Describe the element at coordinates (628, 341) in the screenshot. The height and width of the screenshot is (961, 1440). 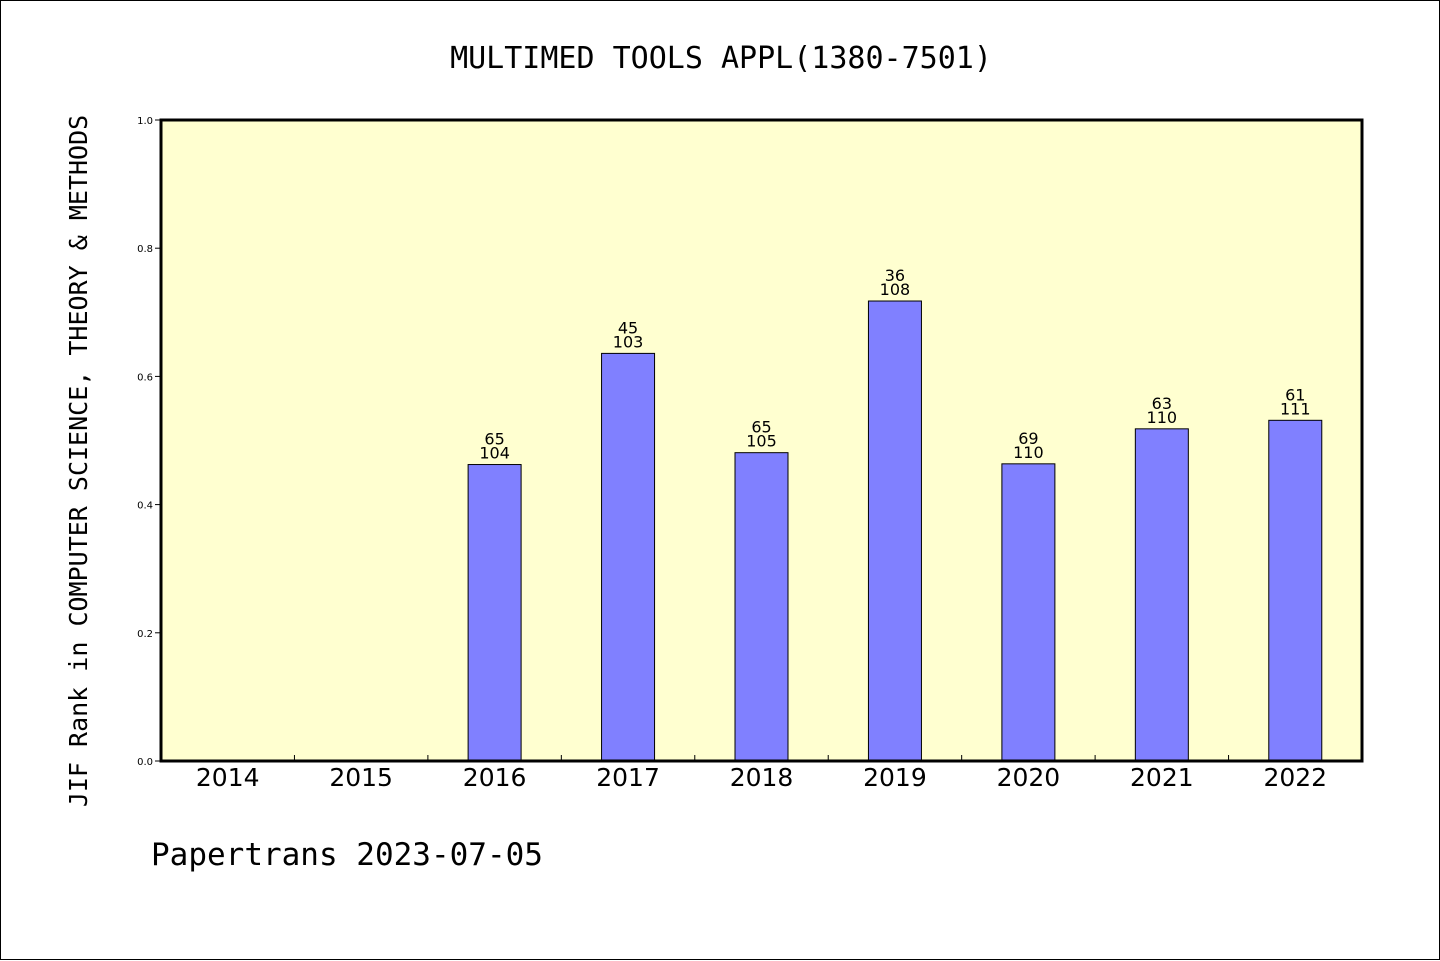
I see `bar-total-label: 103` at that location.